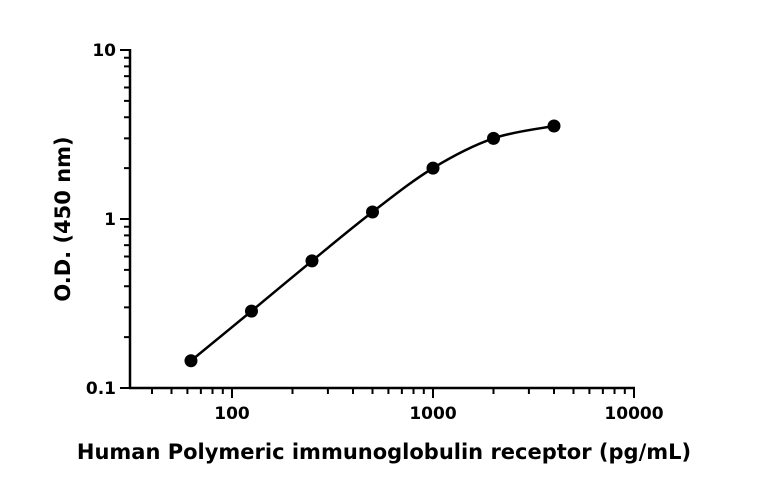 Image resolution: width=768 pixels, height=489 pixels. I want to click on x-tick-label: 100, so click(232, 414).